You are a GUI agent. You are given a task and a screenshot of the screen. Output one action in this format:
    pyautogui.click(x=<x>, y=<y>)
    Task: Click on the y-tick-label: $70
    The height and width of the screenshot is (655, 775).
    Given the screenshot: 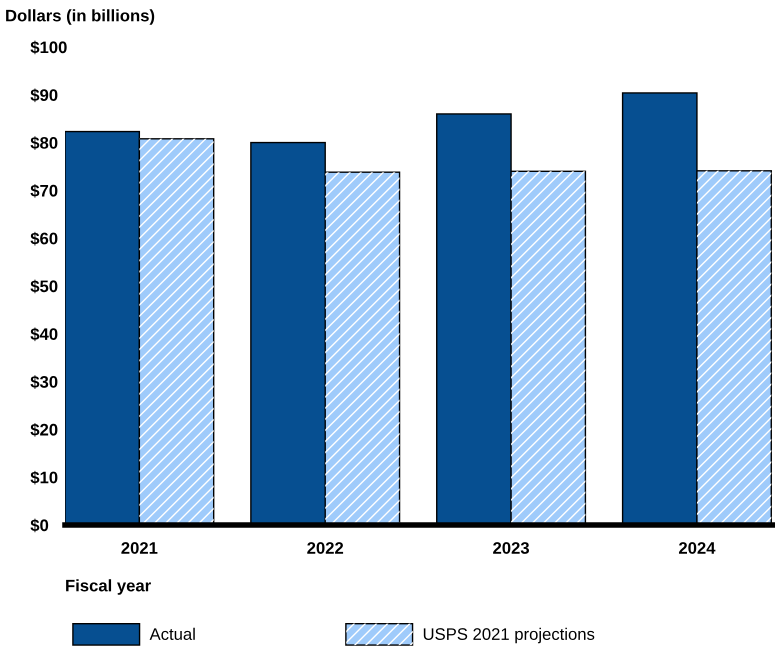 What is the action you would take?
    pyautogui.click(x=44, y=191)
    